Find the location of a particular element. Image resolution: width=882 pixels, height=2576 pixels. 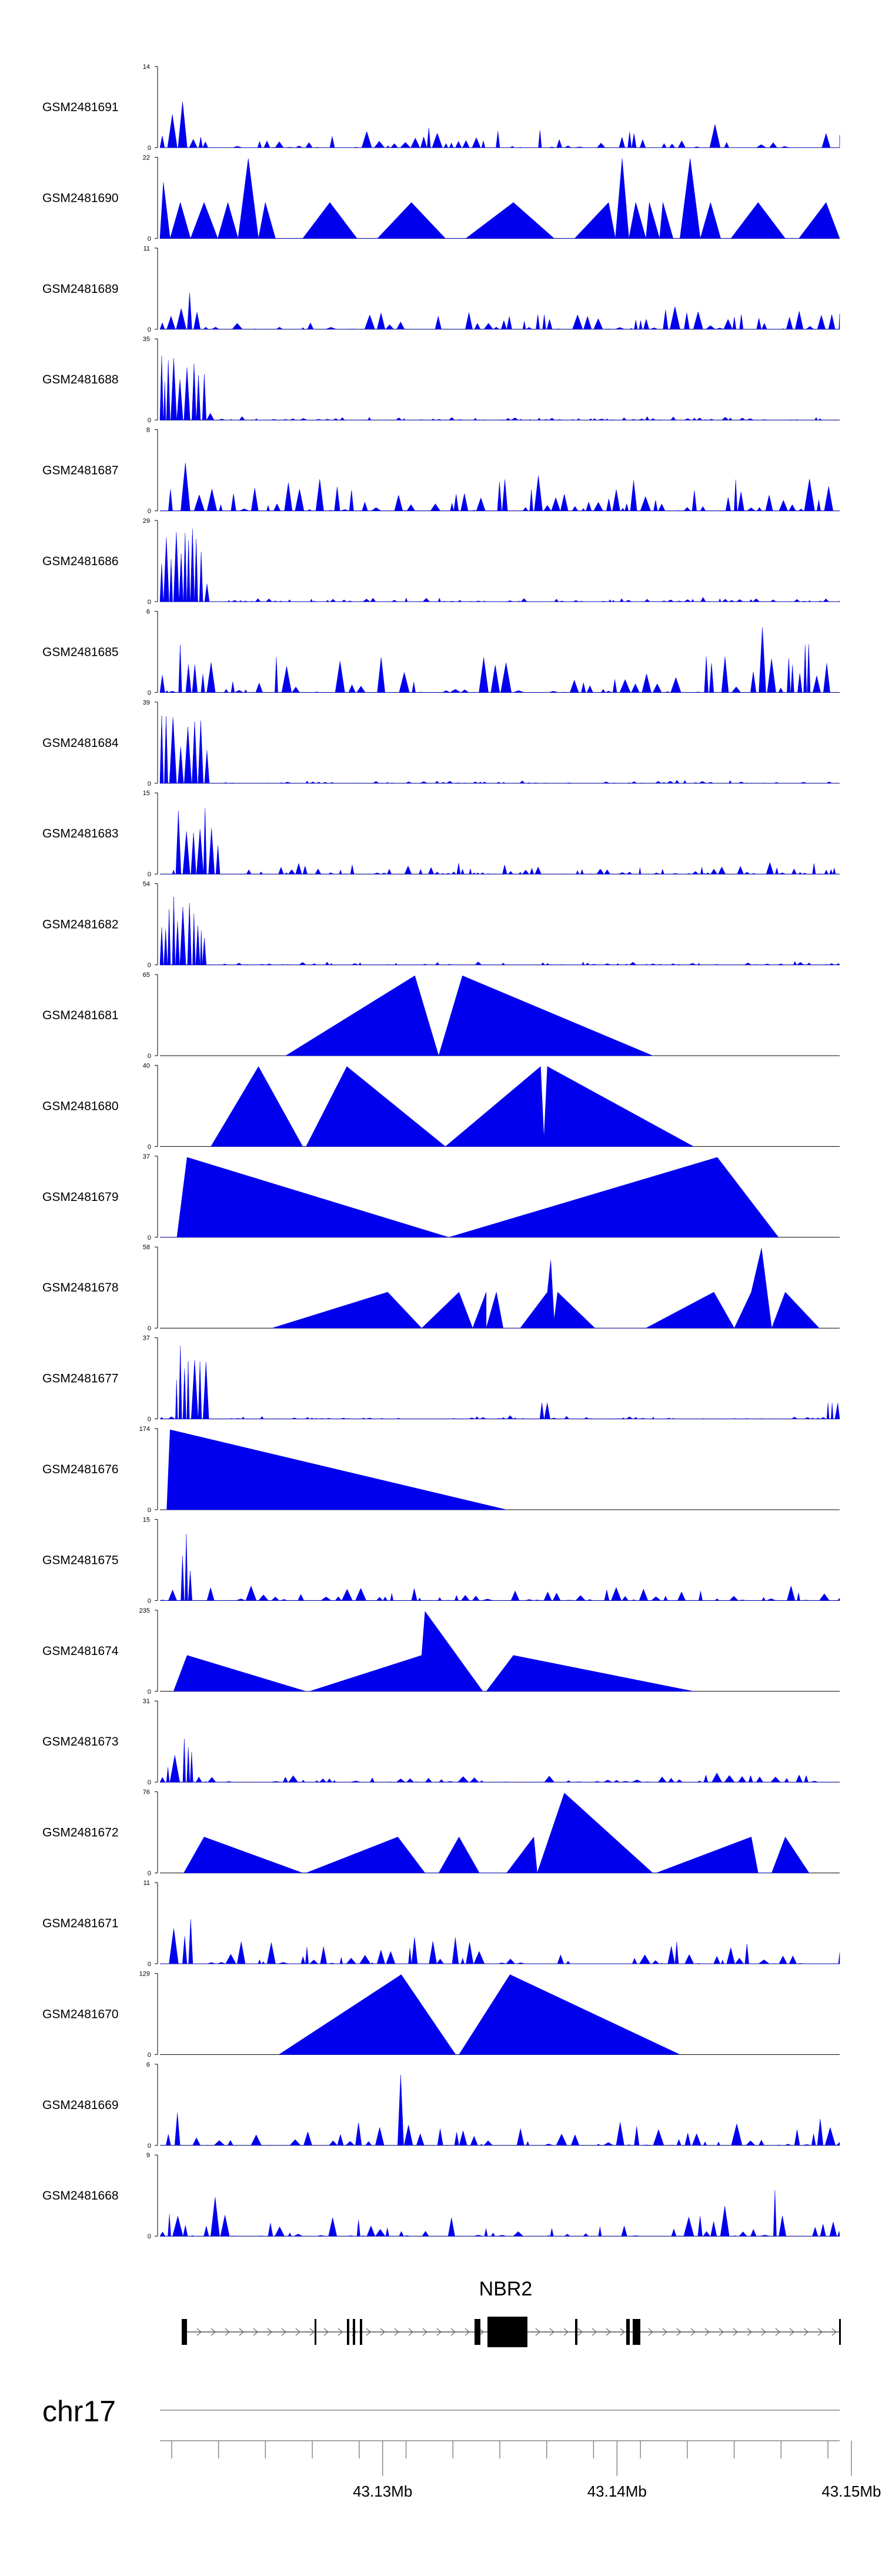

track-label: GSM2481679 is located at coordinates (80, 1197).